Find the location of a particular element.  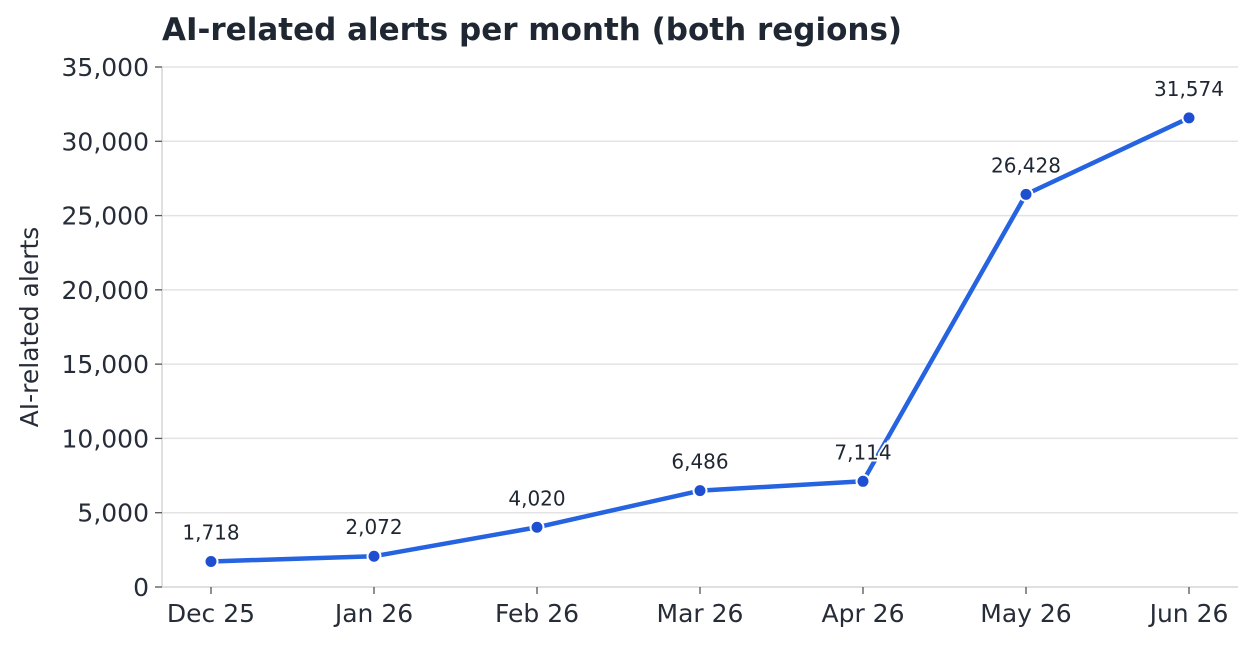

y-tick-label: 25,000 is located at coordinates (105, 216).